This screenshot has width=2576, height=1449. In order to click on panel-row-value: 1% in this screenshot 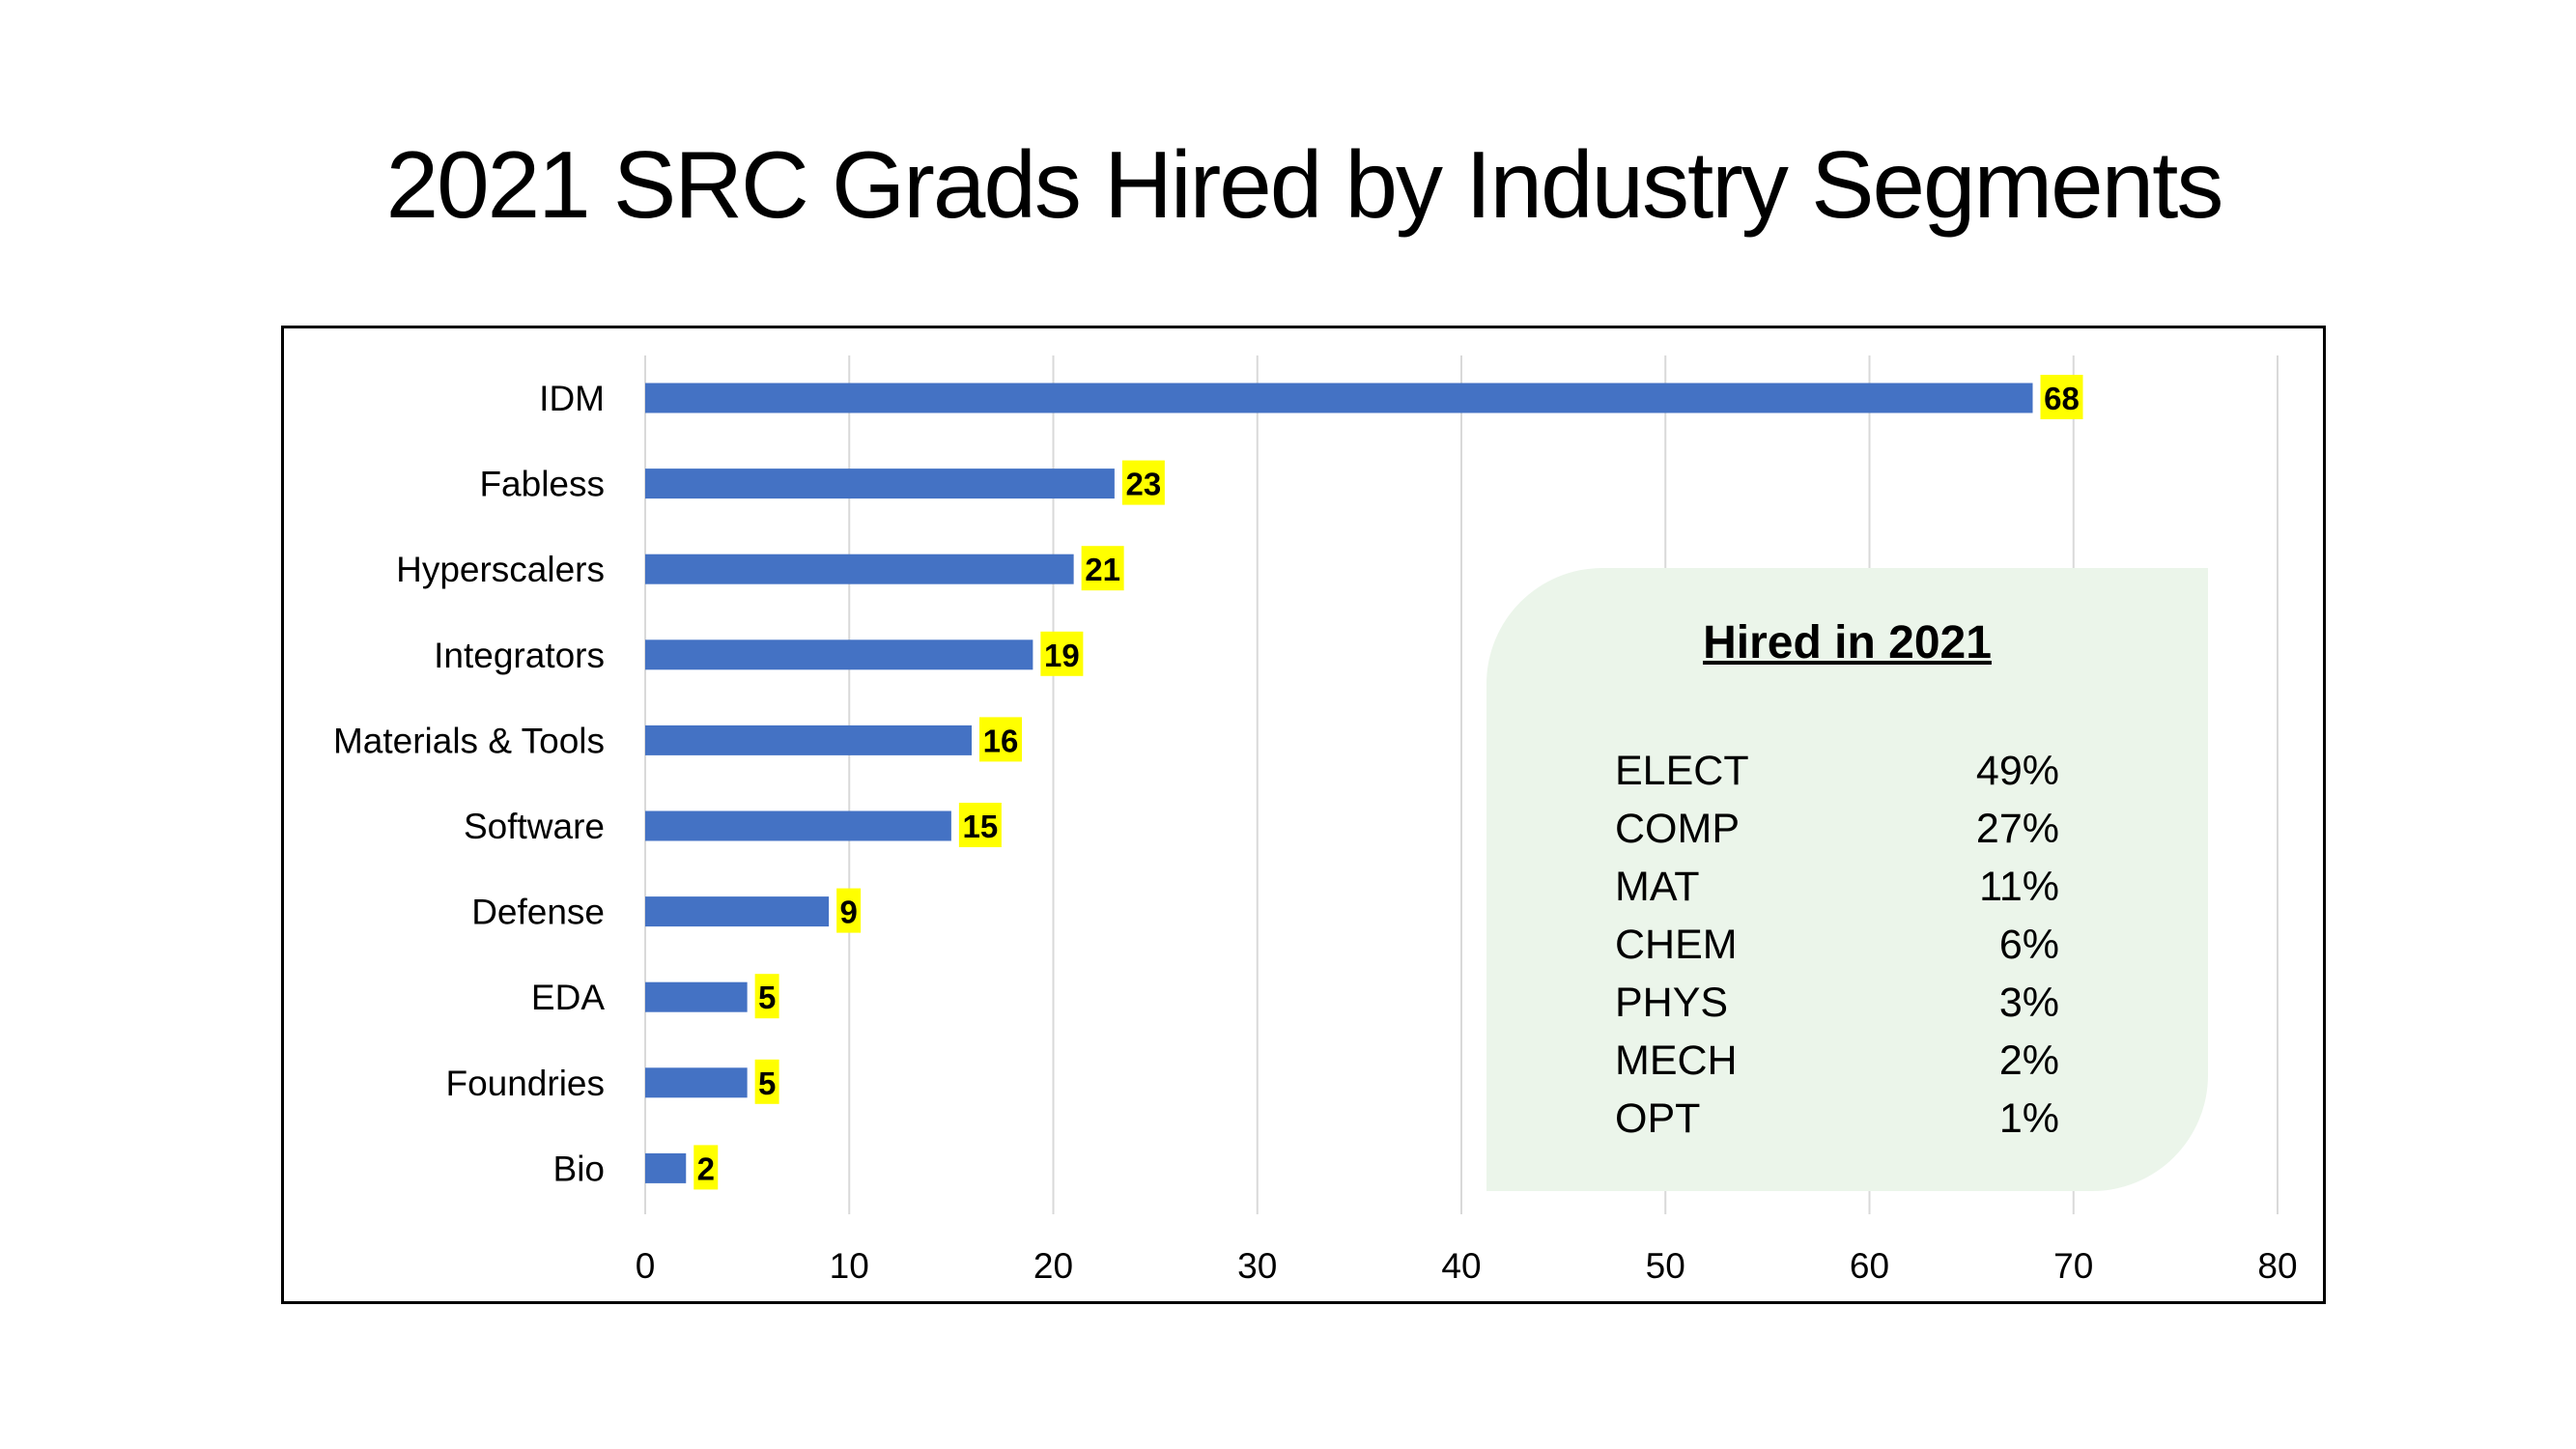, I will do `click(2028, 1118)`.